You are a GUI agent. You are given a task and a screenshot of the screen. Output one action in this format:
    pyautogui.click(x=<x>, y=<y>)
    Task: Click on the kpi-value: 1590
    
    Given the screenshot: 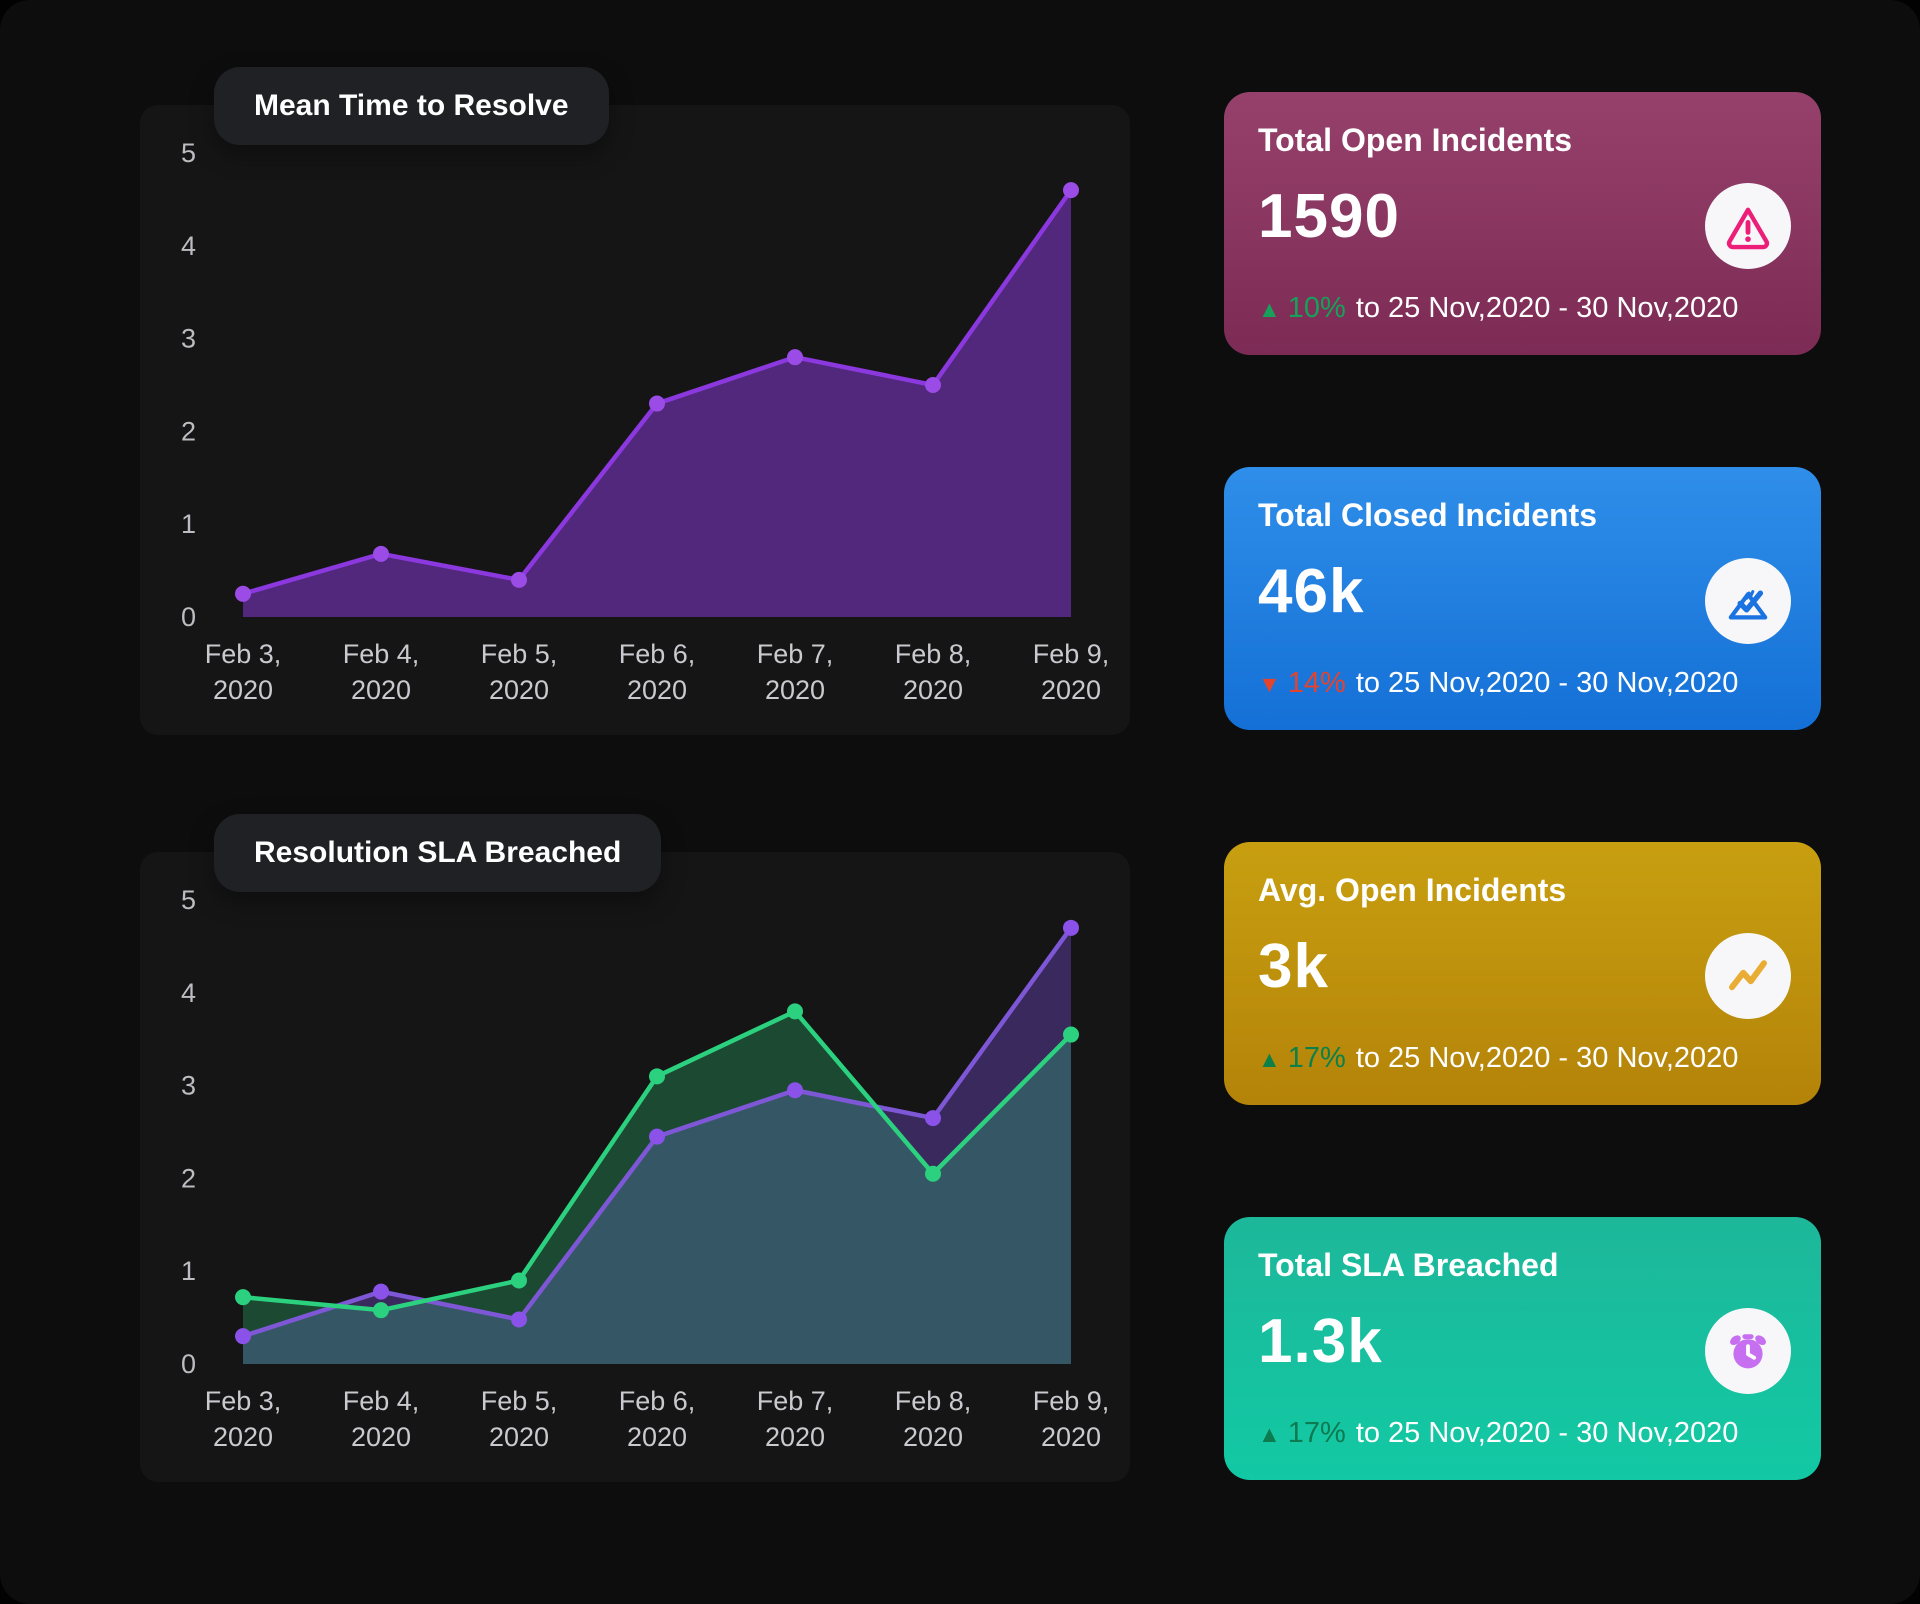 What is the action you would take?
    pyautogui.click(x=1329, y=216)
    